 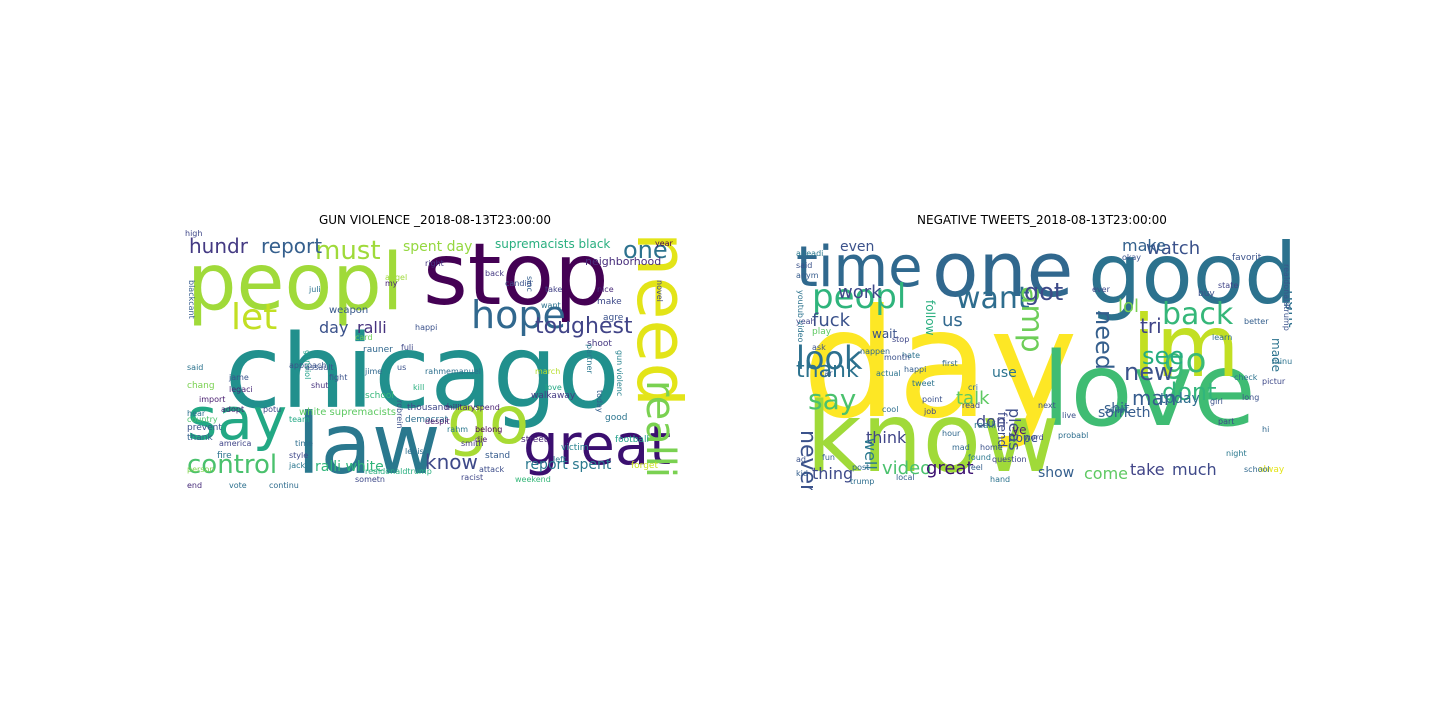 I want to click on cloud-word: potu, so click(x=272, y=409).